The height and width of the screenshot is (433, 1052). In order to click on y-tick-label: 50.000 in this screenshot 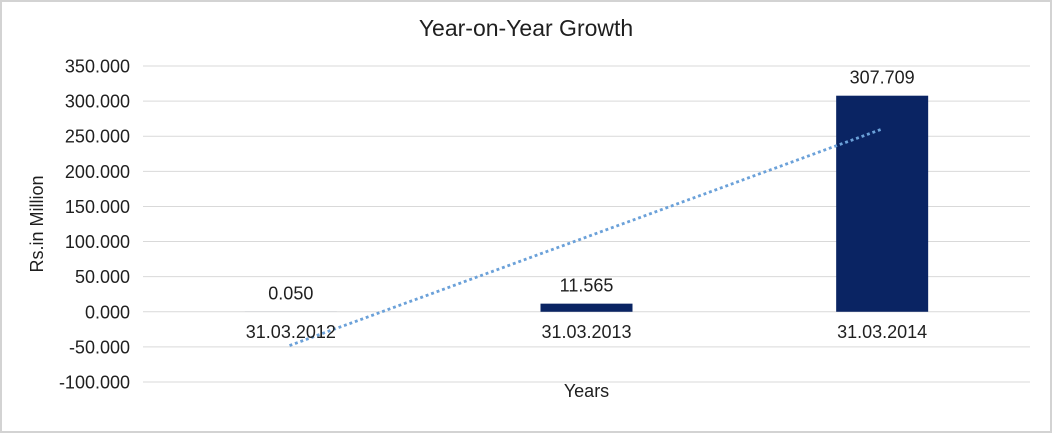, I will do `click(102, 277)`.